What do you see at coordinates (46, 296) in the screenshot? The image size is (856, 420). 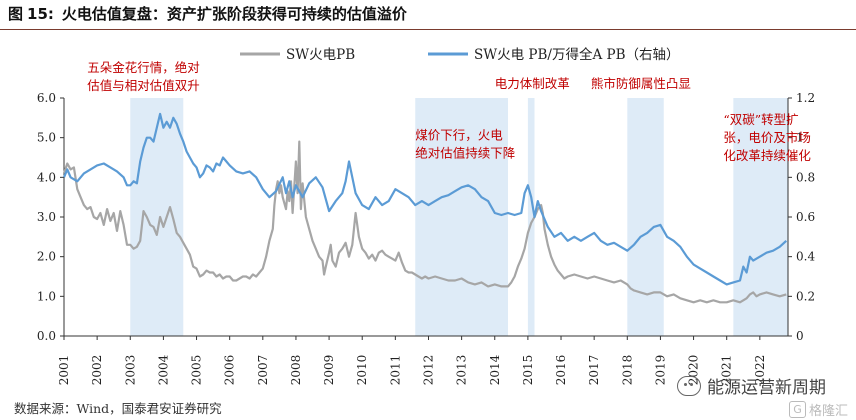 I see `left-tick-label: 1.0` at bounding box center [46, 296].